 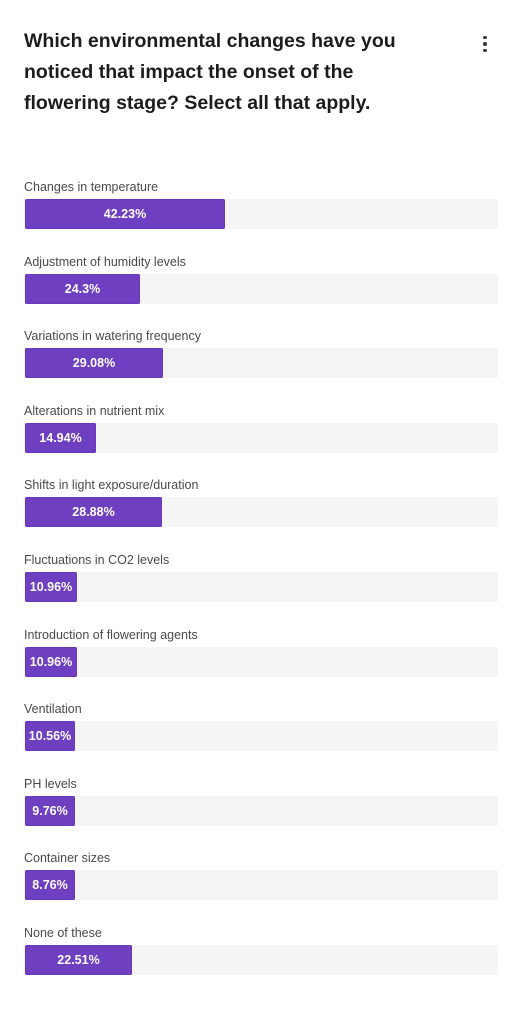 I want to click on poll-option: Alterations in nutrient mix 14.94%, so click(x=261, y=441).